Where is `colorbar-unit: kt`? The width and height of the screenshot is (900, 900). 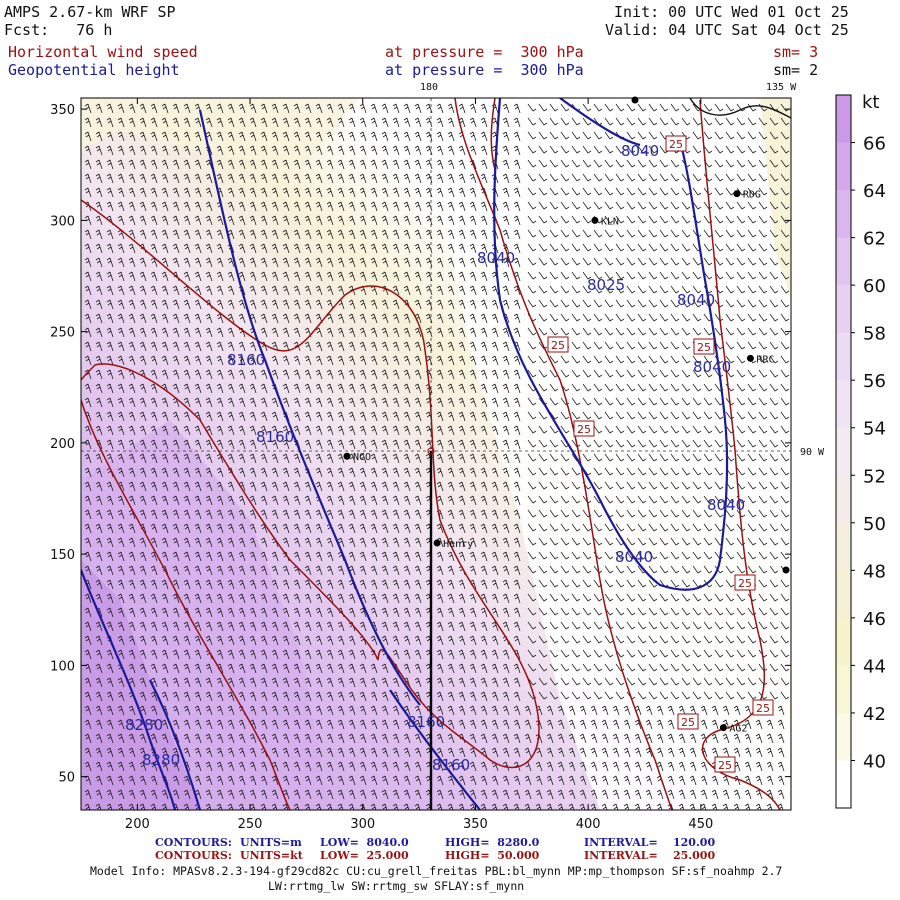 colorbar-unit: kt is located at coordinates (870, 102).